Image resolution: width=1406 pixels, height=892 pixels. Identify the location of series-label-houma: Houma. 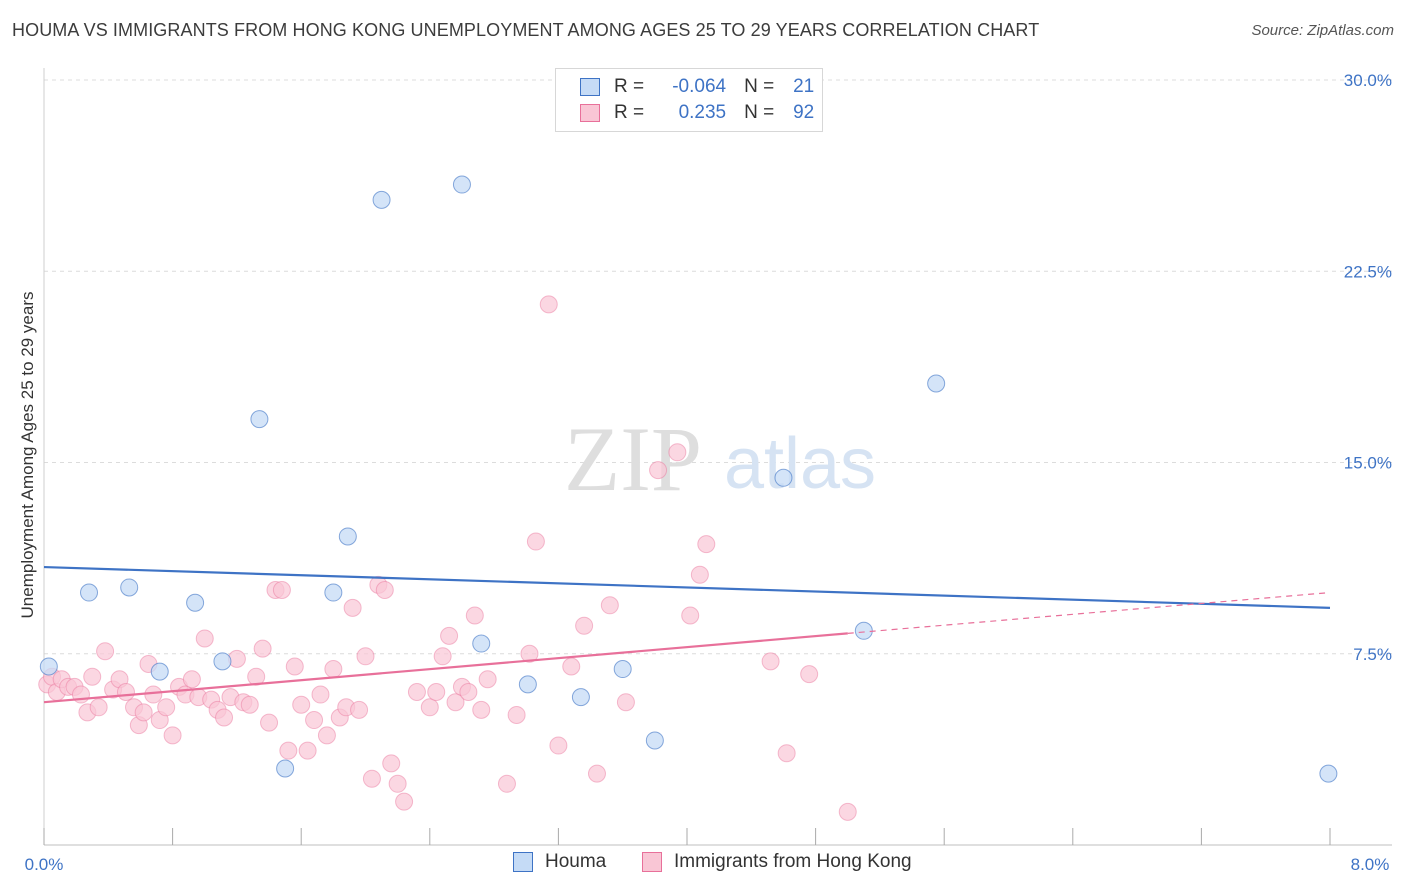
(576, 861).